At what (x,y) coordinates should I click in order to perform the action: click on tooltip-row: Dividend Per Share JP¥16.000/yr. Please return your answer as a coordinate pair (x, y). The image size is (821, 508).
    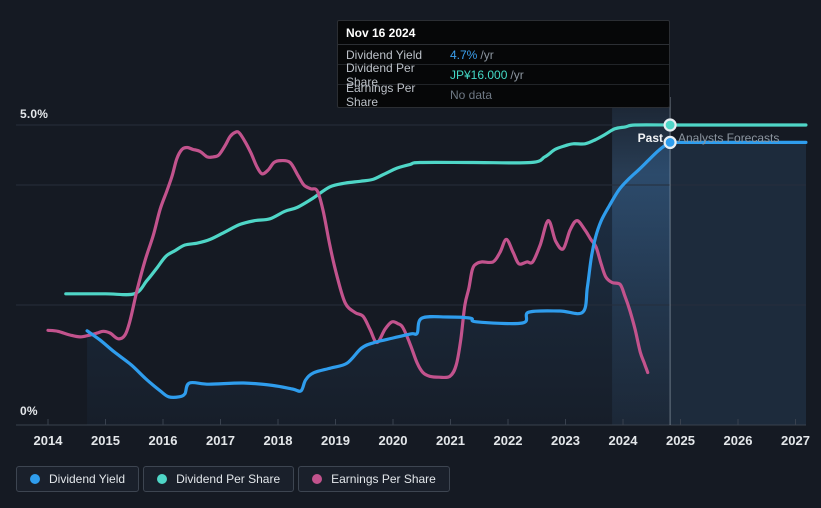
    Looking at the image, I should click on (503, 75).